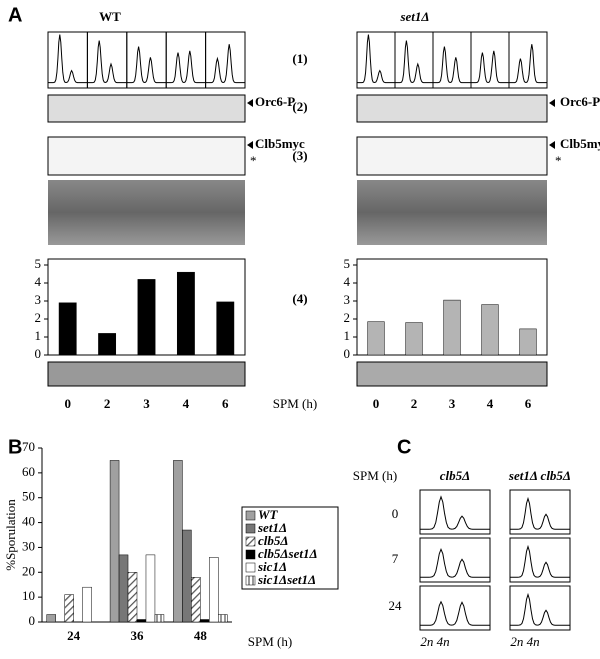  Describe the element at coordinates (28, 570) in the screenshot. I see `y-tick-label: 20` at that location.